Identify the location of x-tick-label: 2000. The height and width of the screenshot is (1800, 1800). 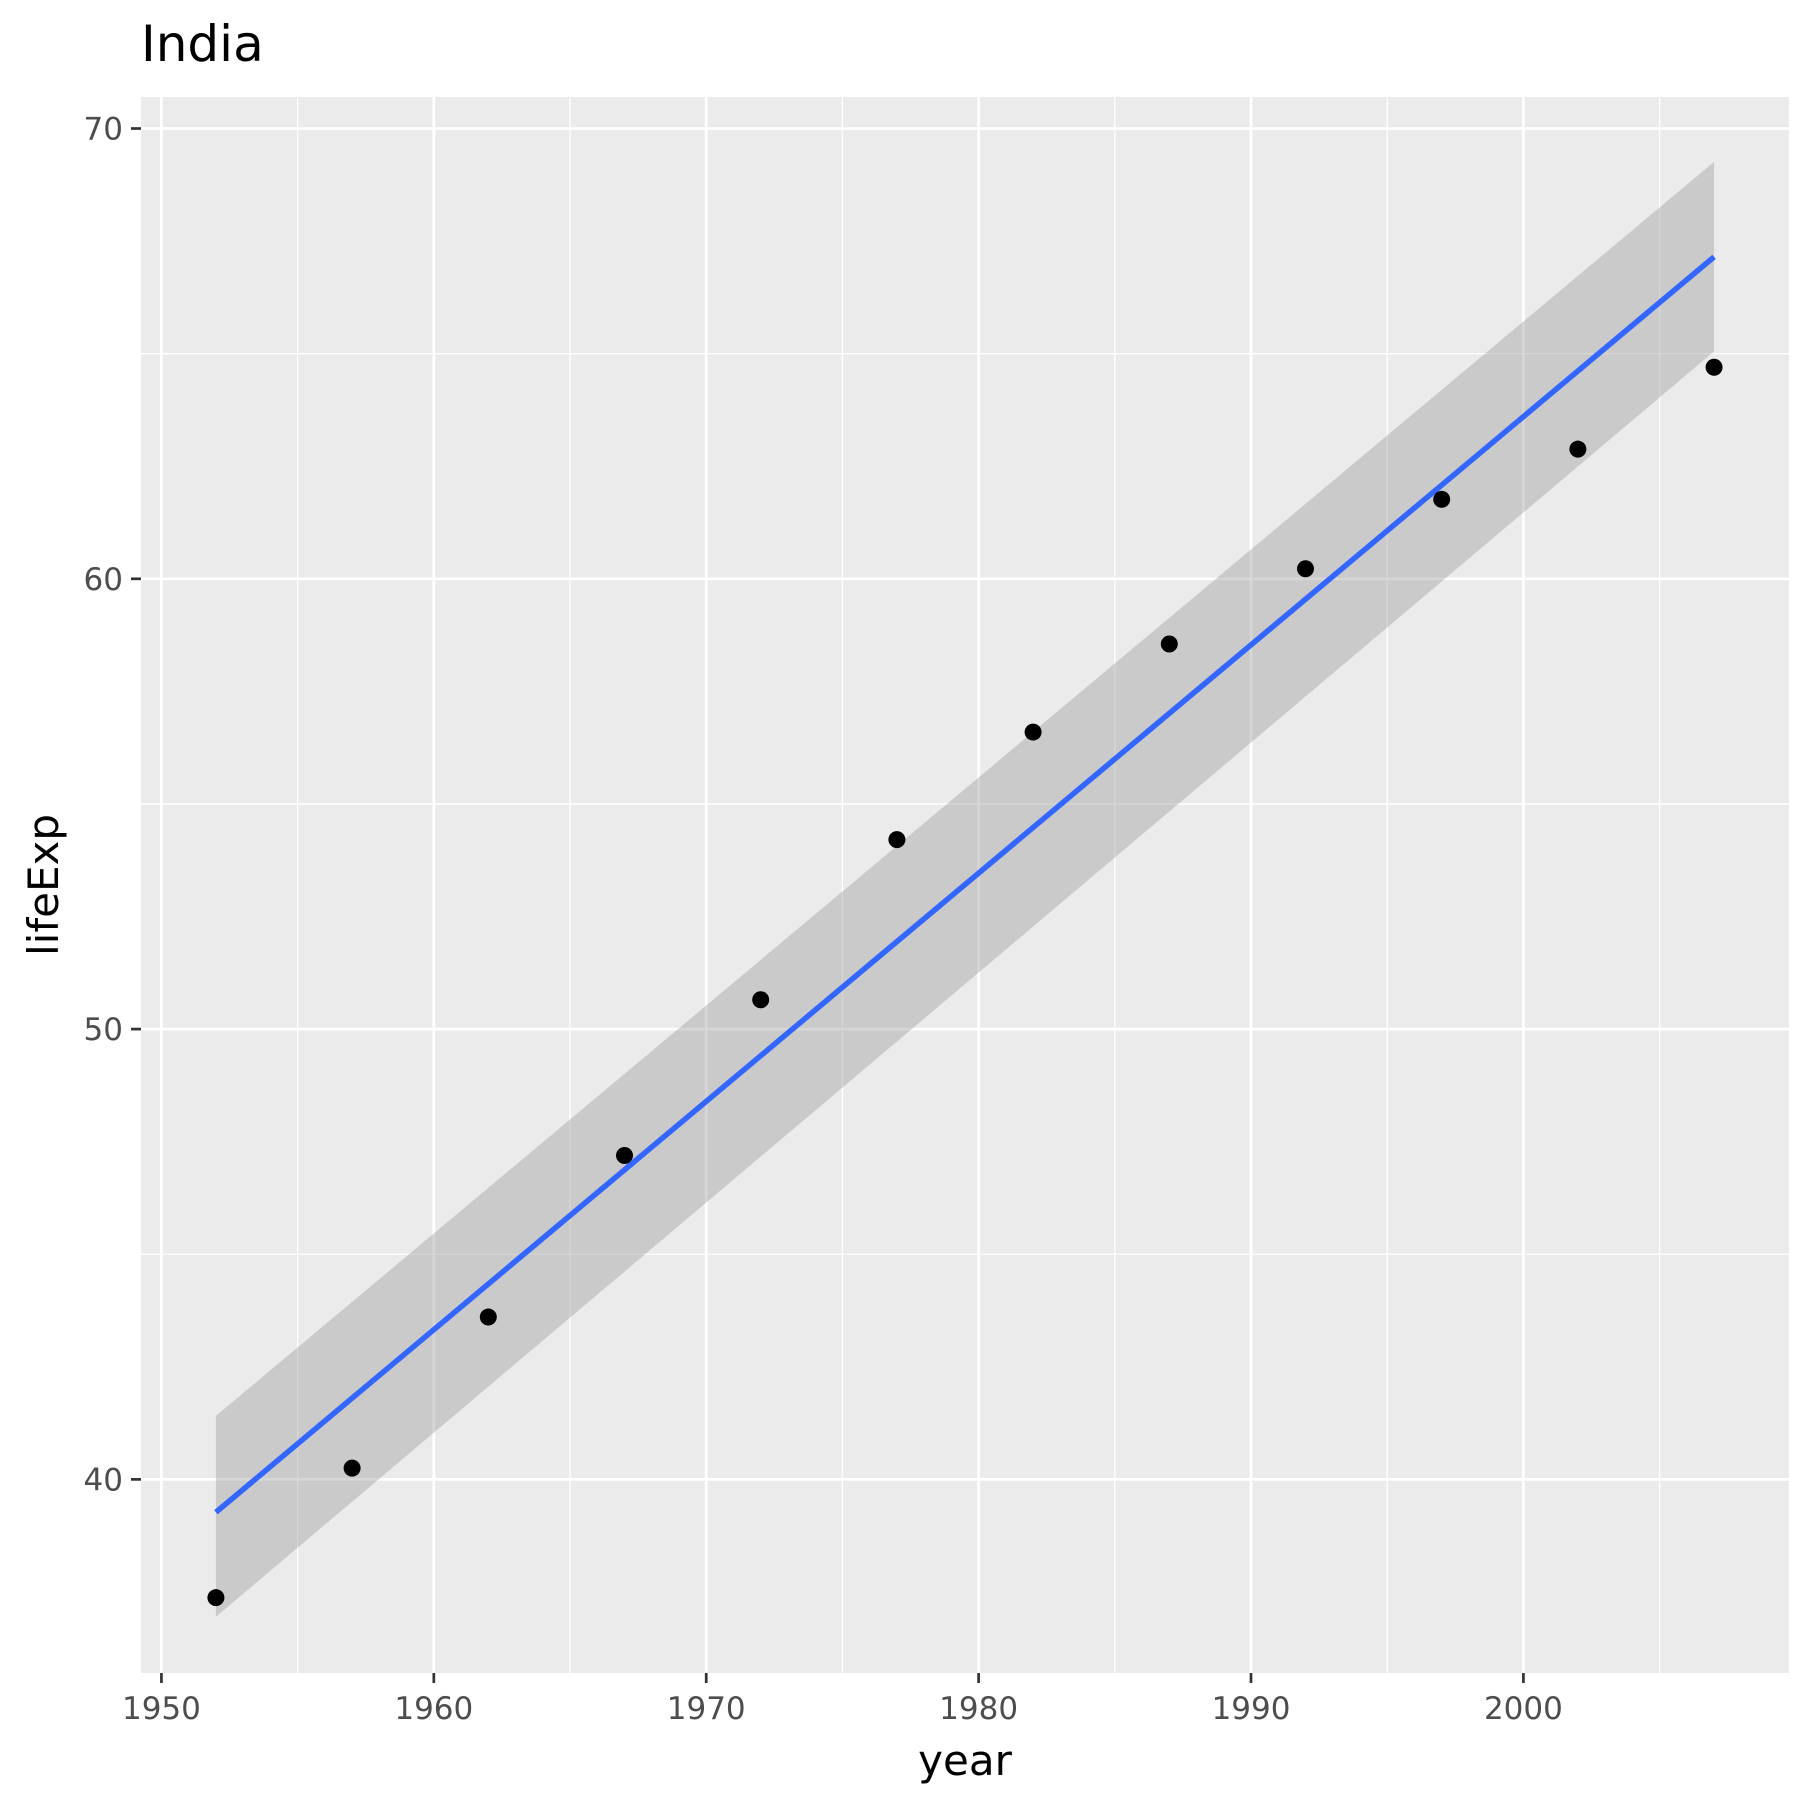
(1523, 1709).